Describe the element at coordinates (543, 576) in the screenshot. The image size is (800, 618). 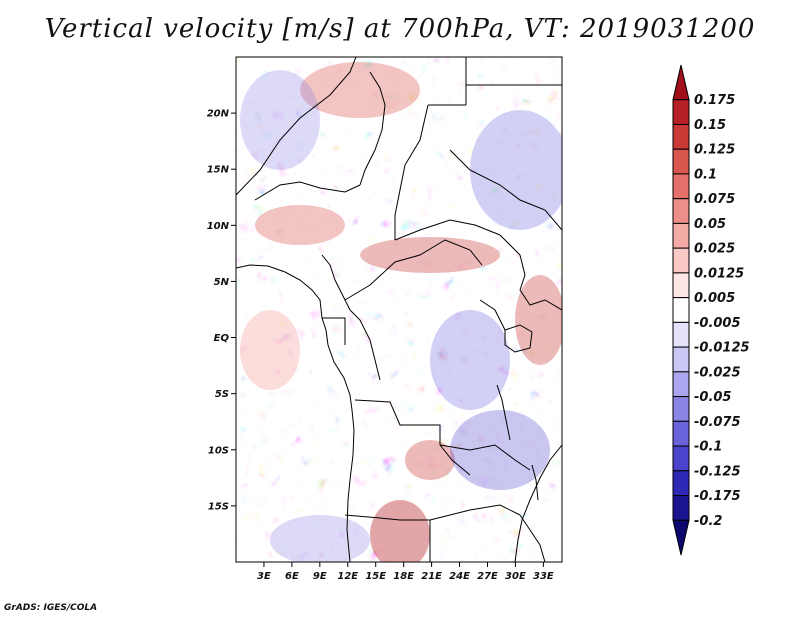
I see `lon-tick-label: 33E` at that location.